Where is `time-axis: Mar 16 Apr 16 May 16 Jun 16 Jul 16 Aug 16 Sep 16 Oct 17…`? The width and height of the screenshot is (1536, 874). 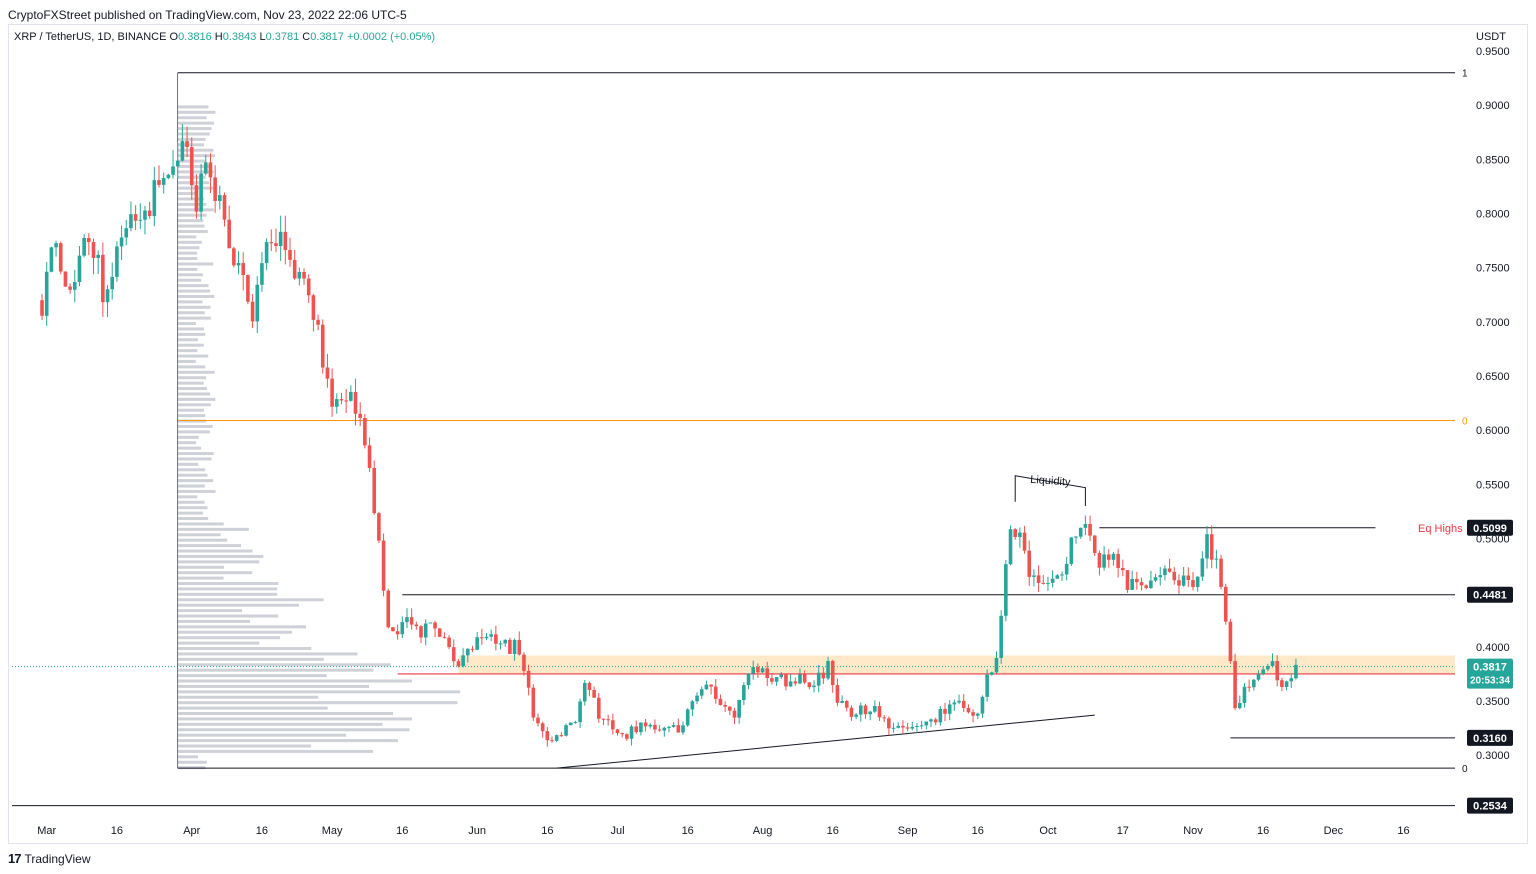 time-axis: Mar 16 Apr 16 May 16 Jun 16 Jul 16 Aug 16 Sep 16 Oct 17… is located at coordinates (723, 831).